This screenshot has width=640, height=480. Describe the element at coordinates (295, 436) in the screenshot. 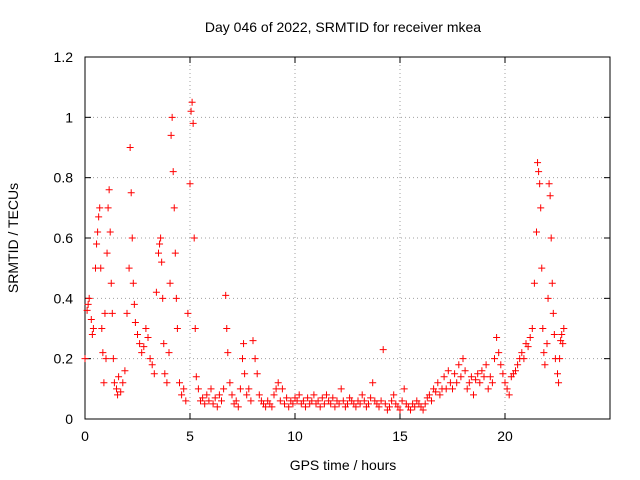

I see `x-tick-label: 10` at that location.